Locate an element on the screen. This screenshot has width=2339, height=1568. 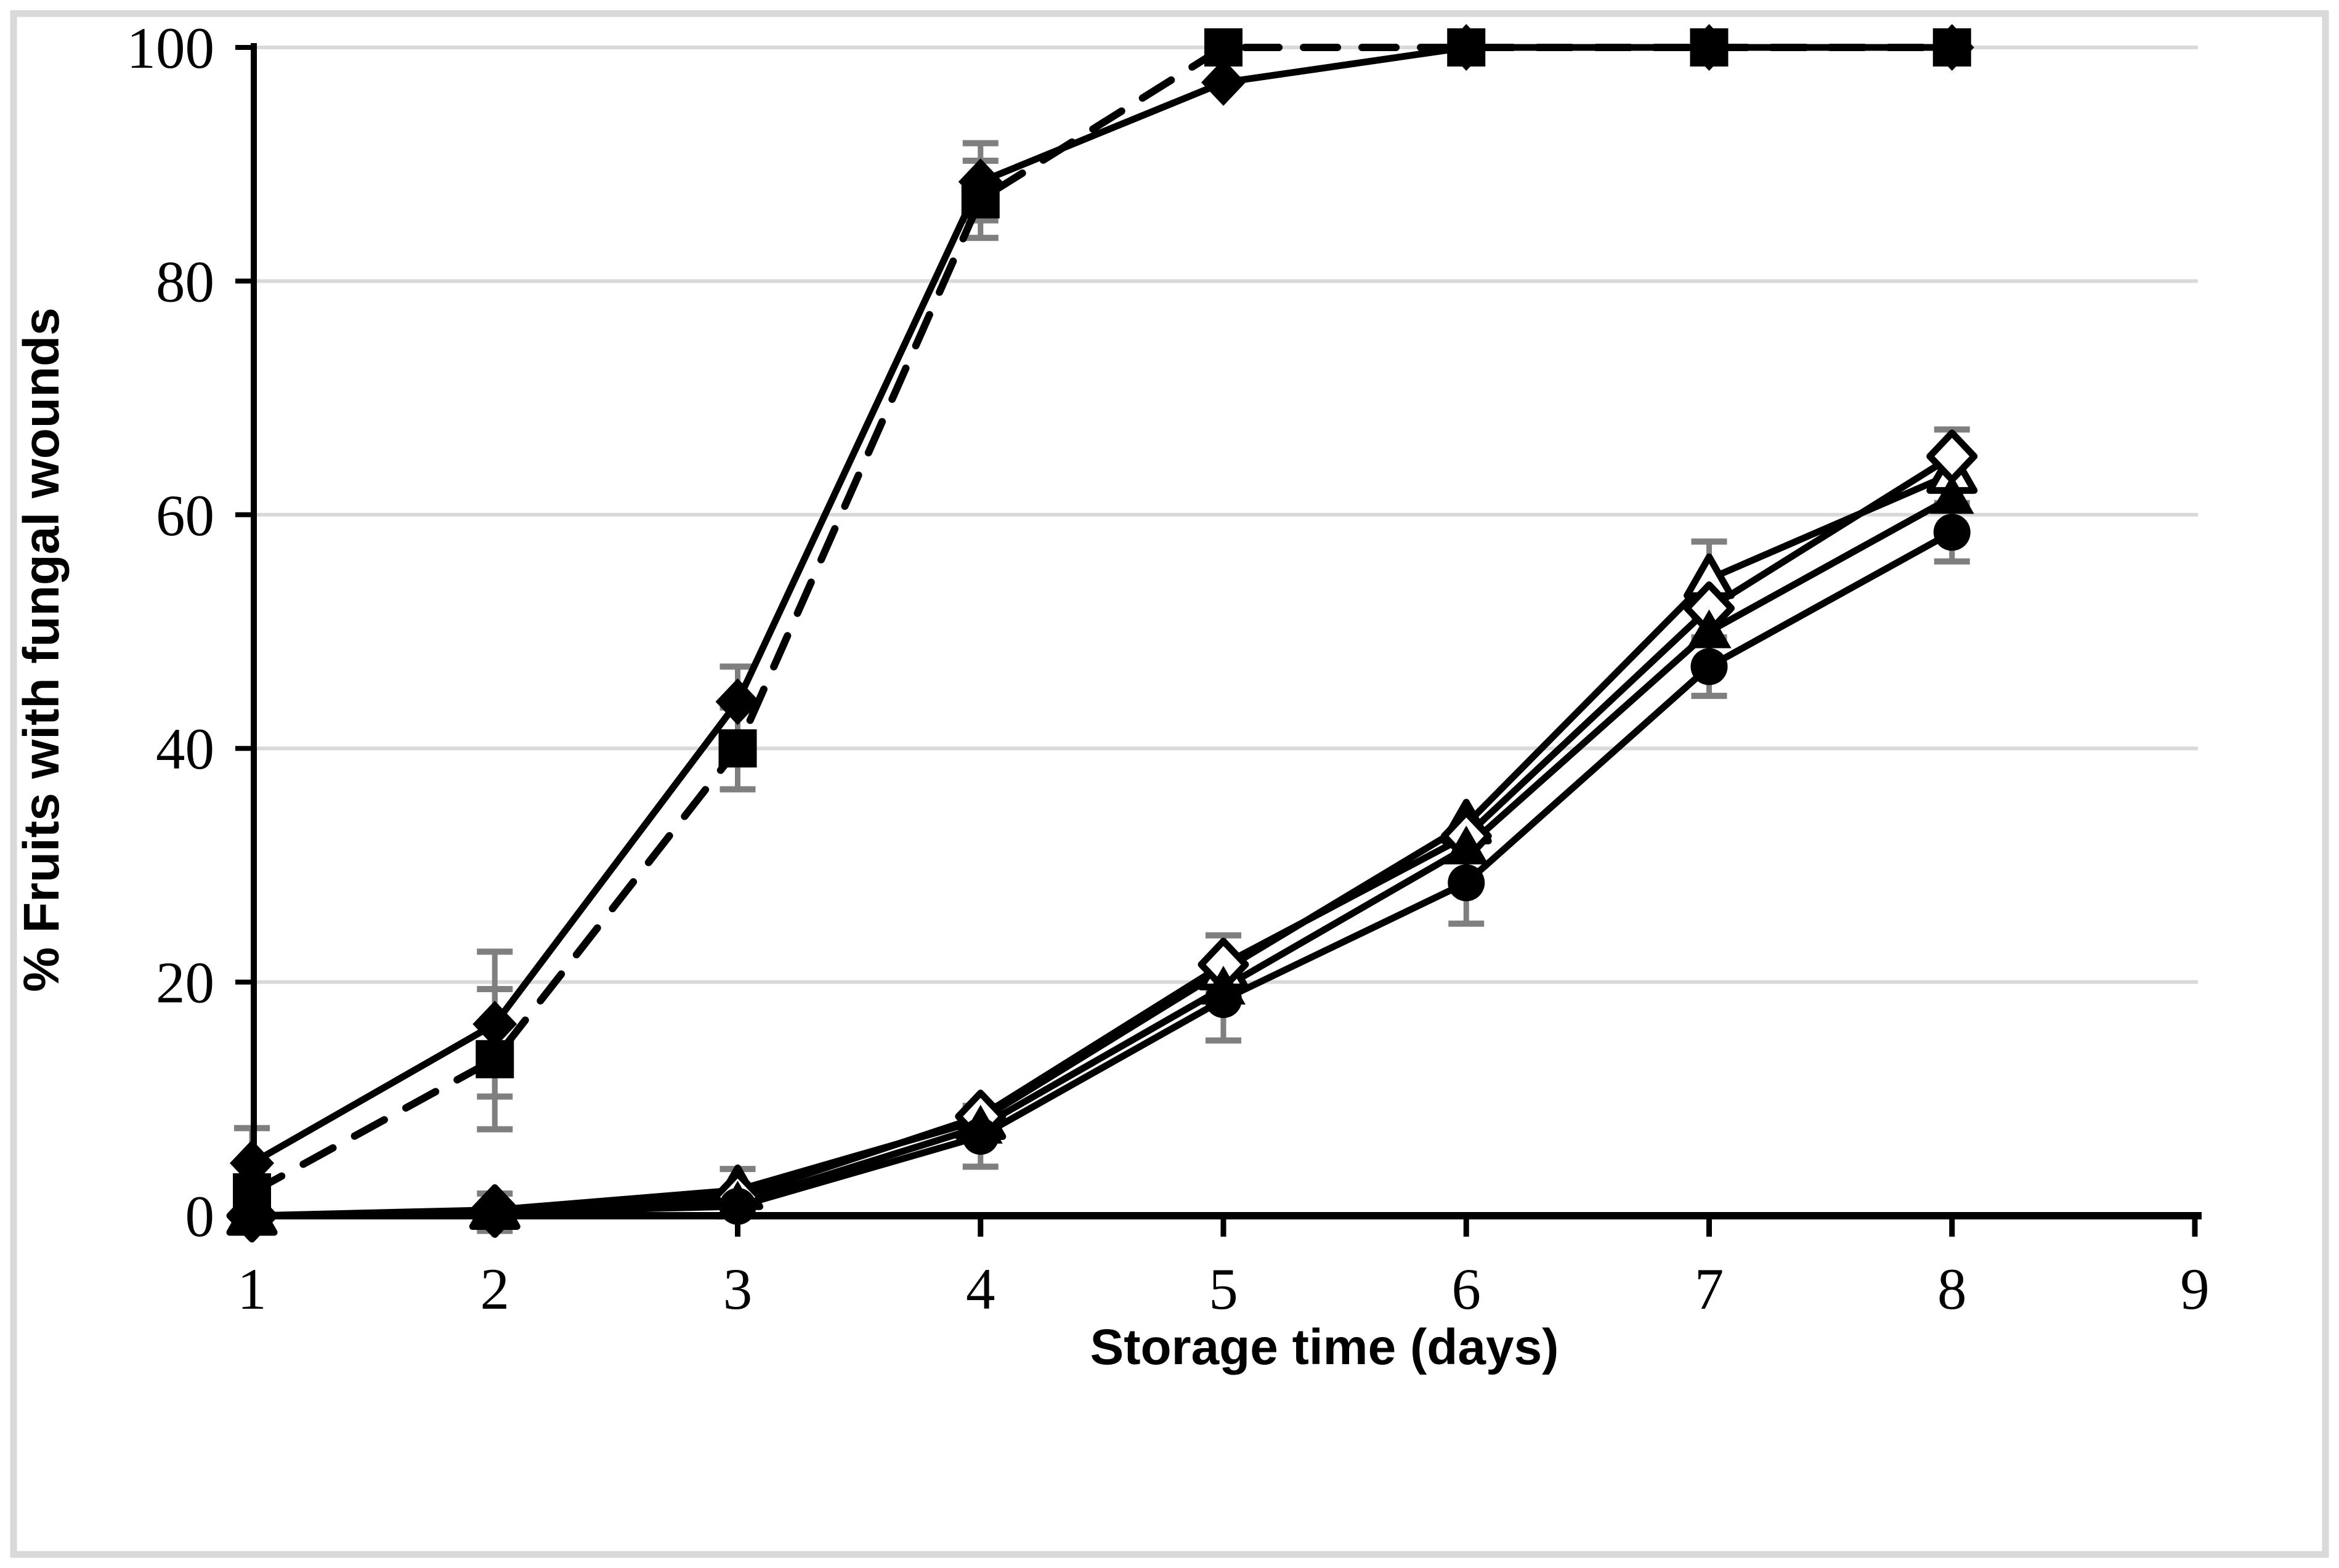
marker-closed-square-dashed-day3 is located at coordinates (737, 749).